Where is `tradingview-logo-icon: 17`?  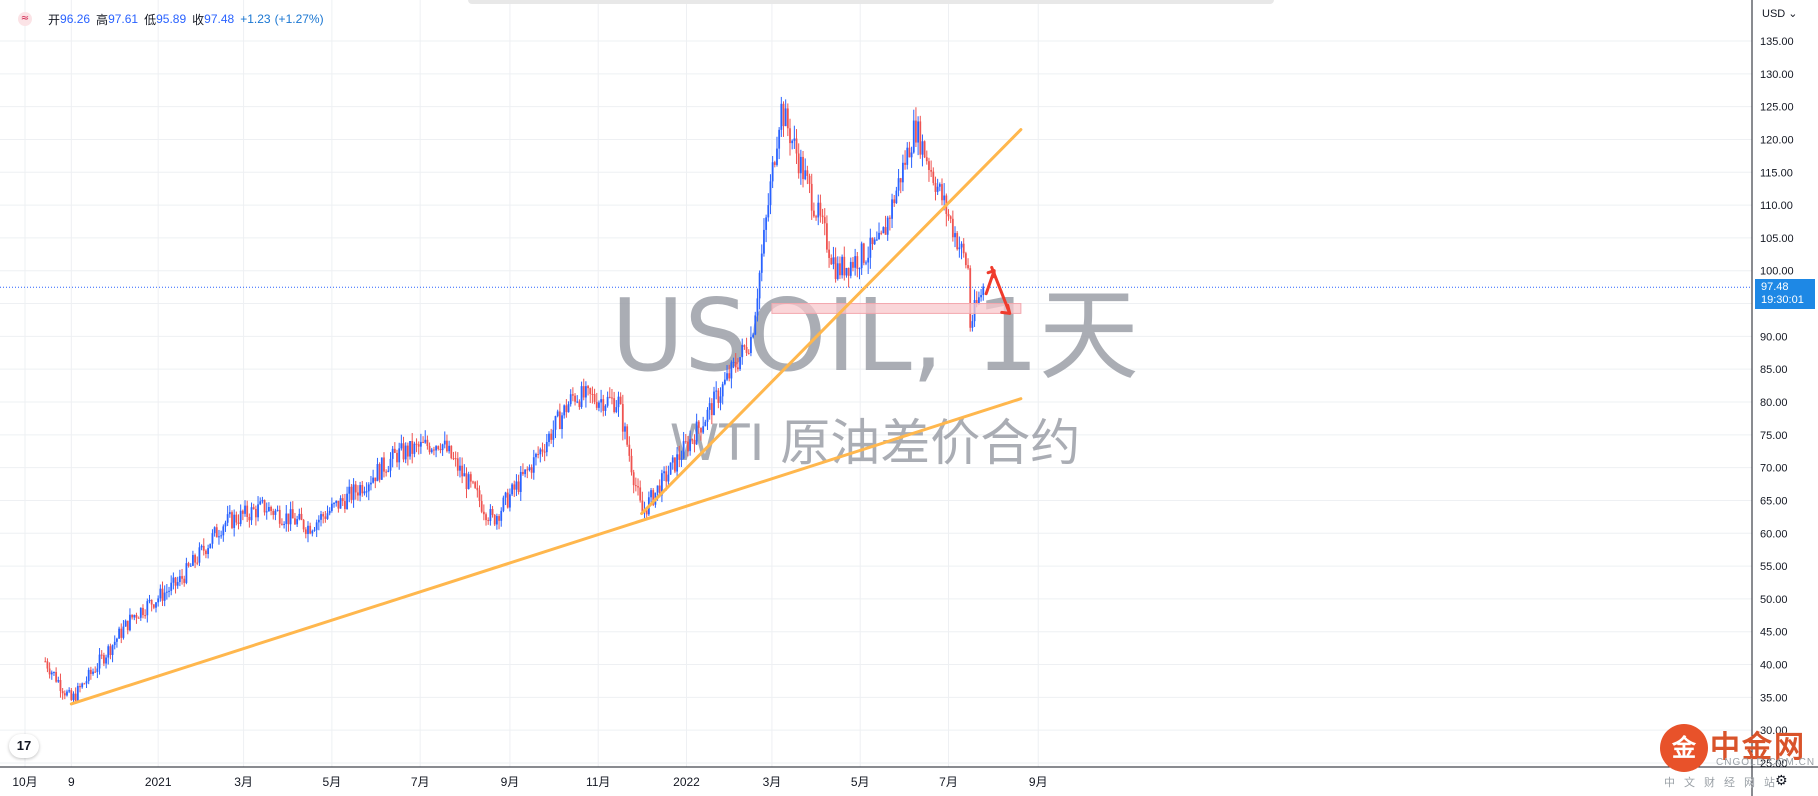
tradingview-logo-icon: 17 is located at coordinates (24, 746).